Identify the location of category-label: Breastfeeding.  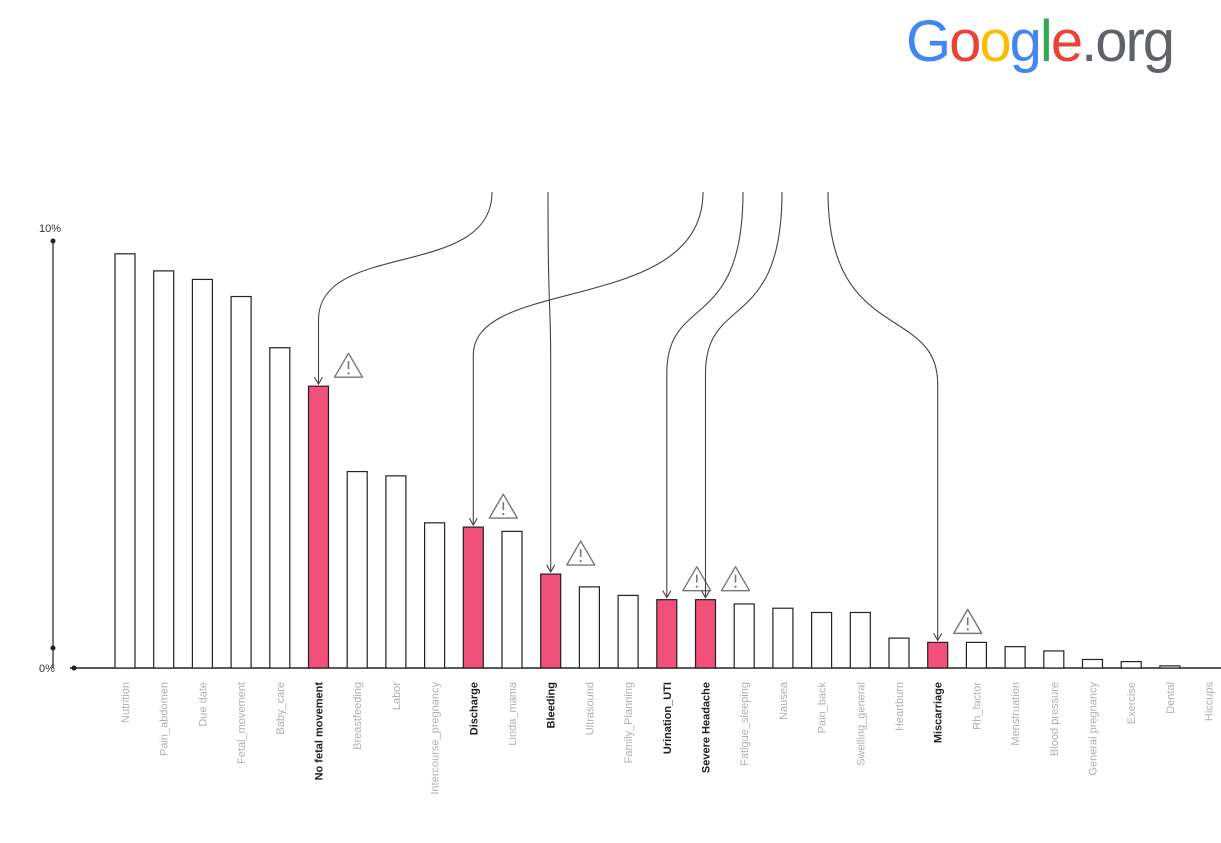
(358, 716).